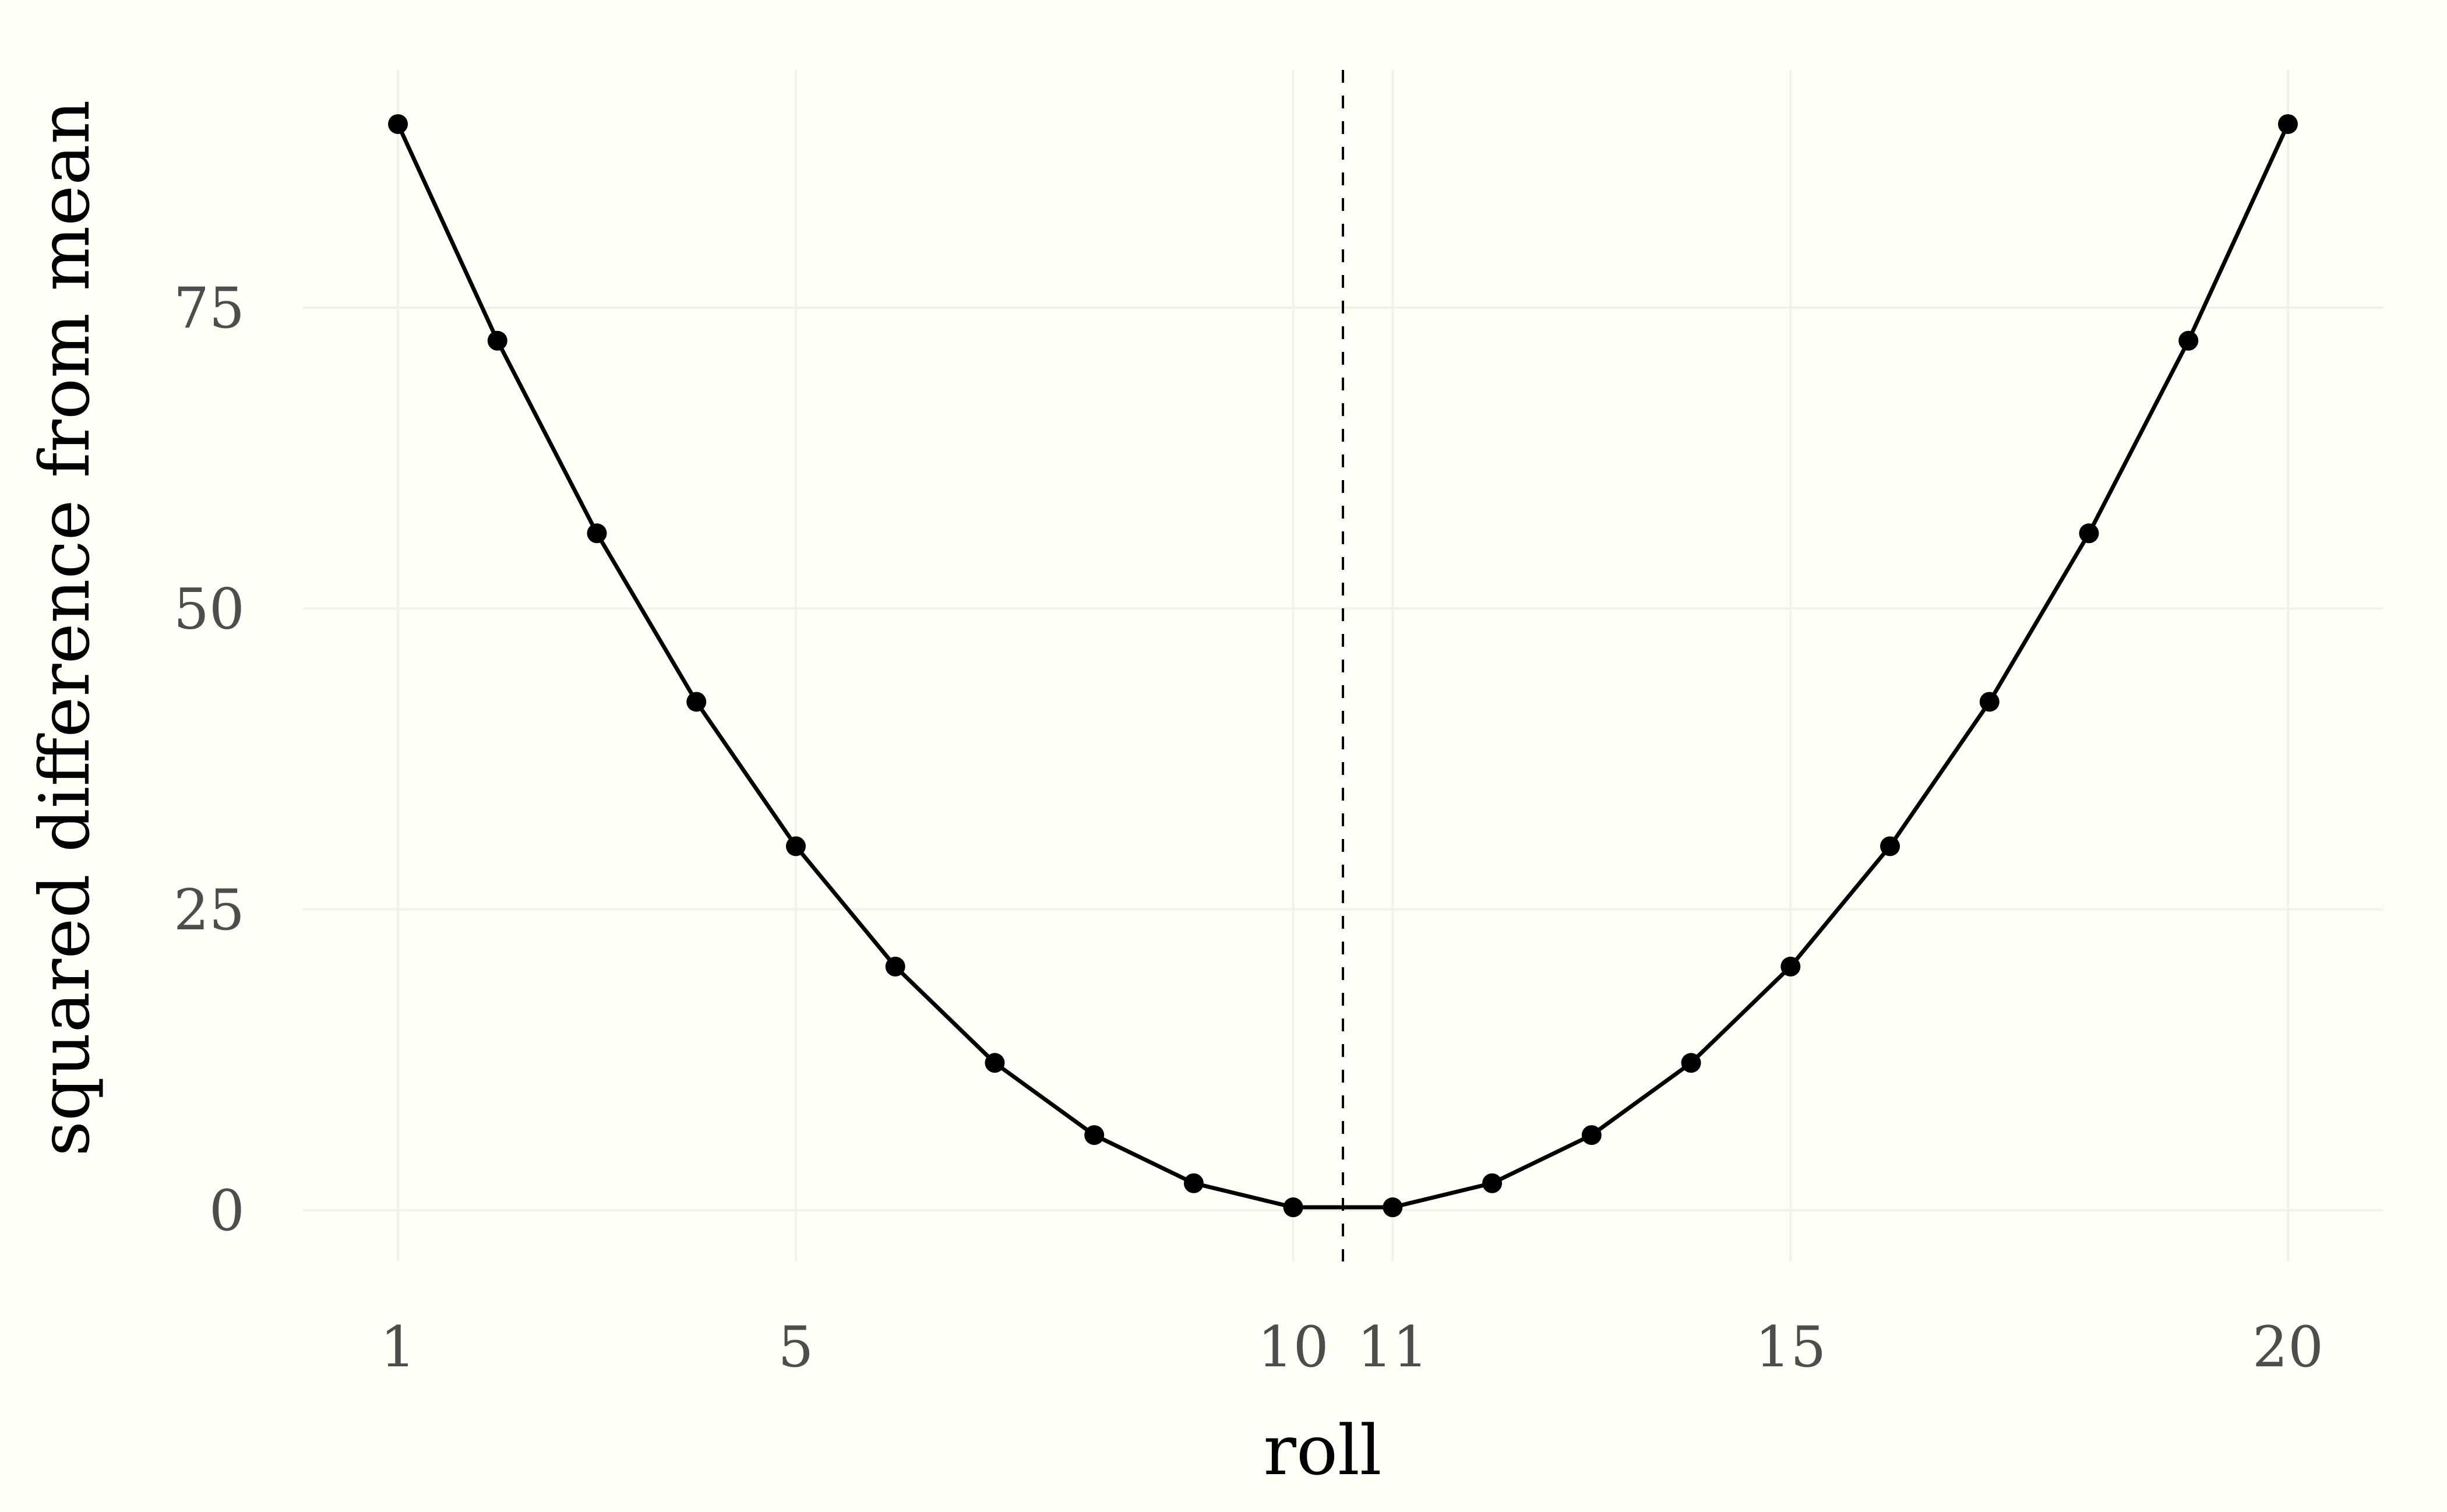  Describe the element at coordinates (1293, 1347) in the screenshot. I see `x-tick-label: 10` at that location.